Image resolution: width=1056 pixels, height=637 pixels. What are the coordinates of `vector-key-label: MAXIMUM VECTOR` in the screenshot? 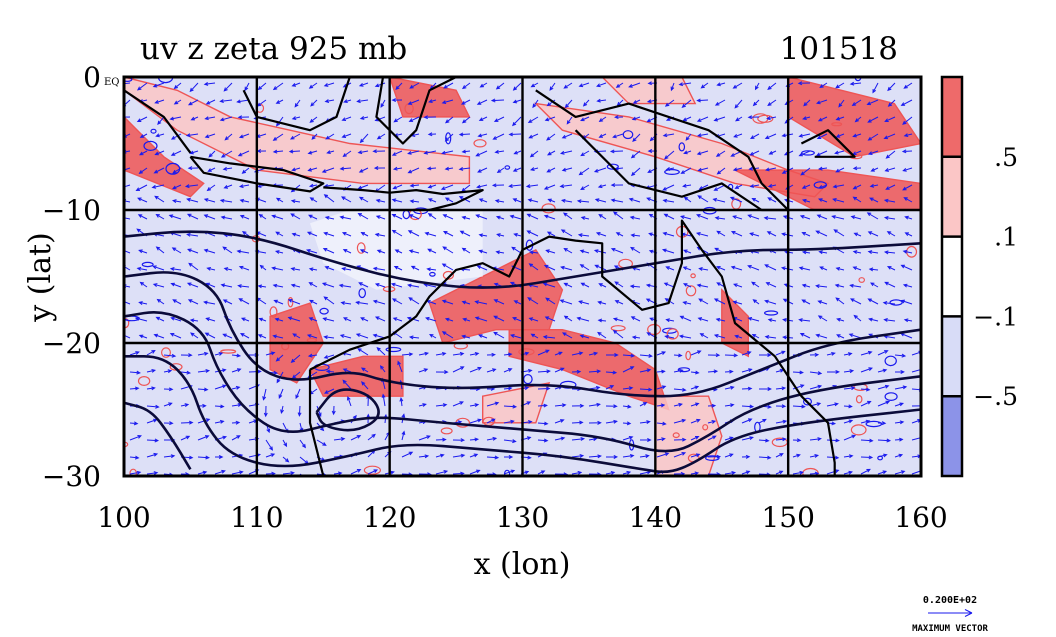 It's located at (950, 629).